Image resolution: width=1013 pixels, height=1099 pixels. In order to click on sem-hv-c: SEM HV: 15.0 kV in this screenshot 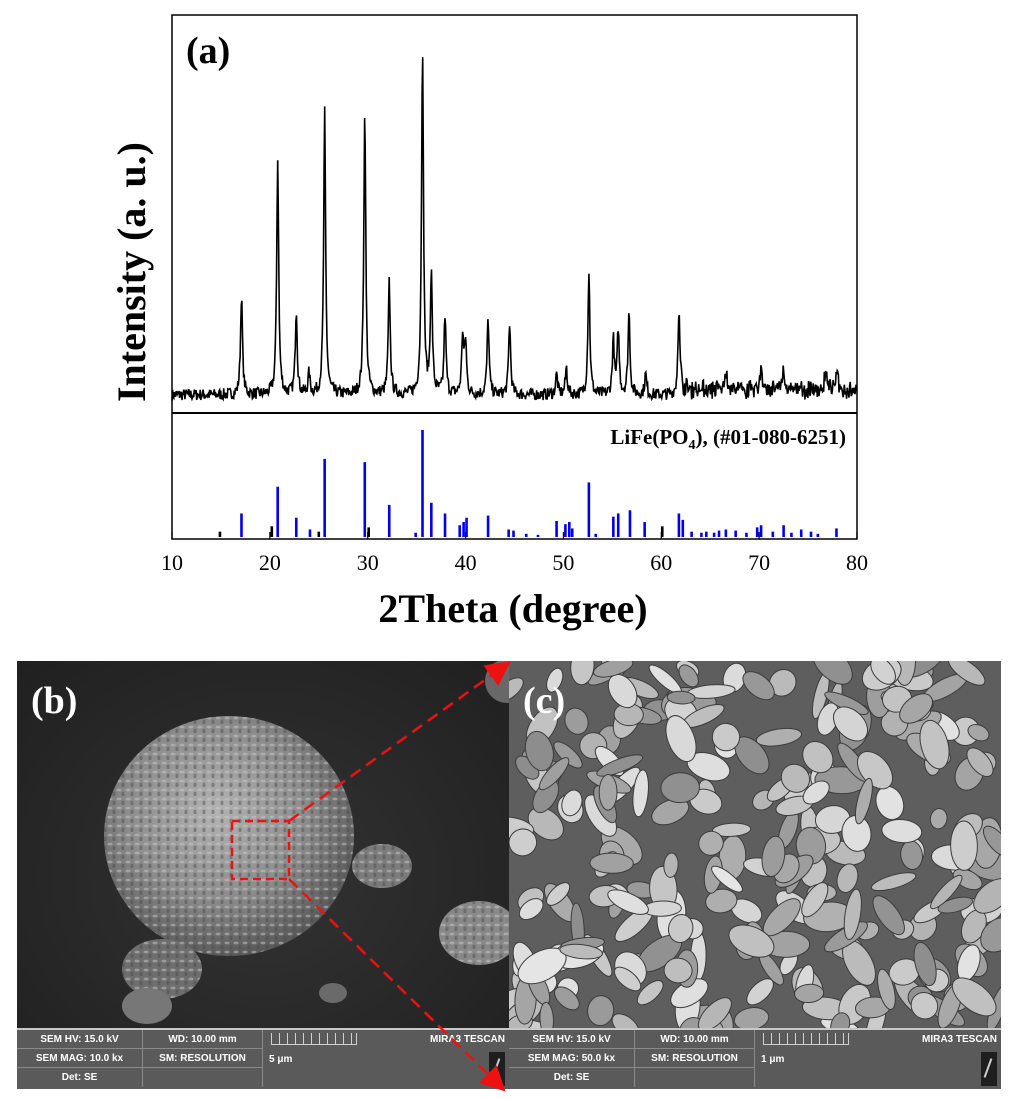, I will do `click(572, 1039)`.